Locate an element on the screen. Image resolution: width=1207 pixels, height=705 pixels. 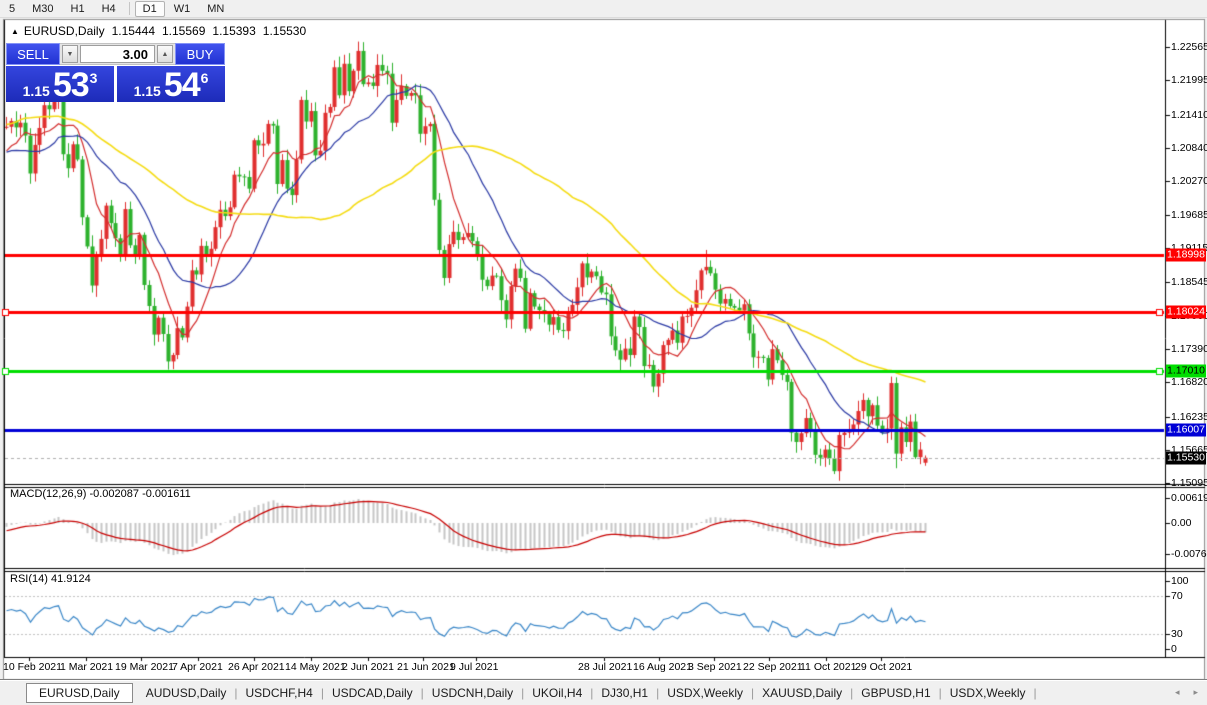
chart-title-low: 1.15393 is located at coordinates (234, 31).